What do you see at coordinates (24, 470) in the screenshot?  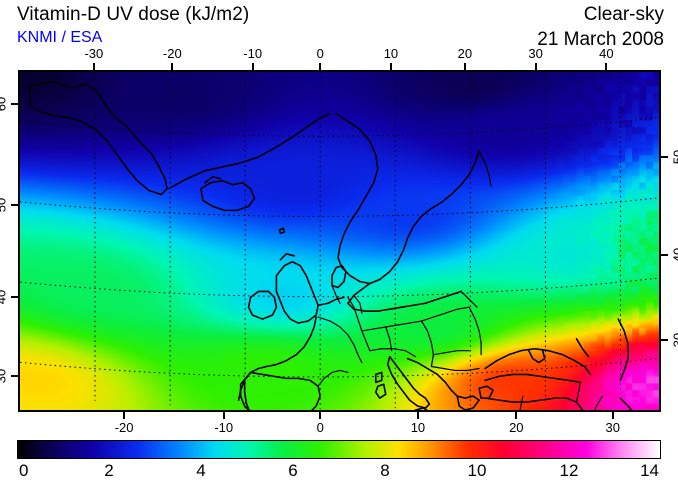 I see `colorbar-tick-0: 0` at bounding box center [24, 470].